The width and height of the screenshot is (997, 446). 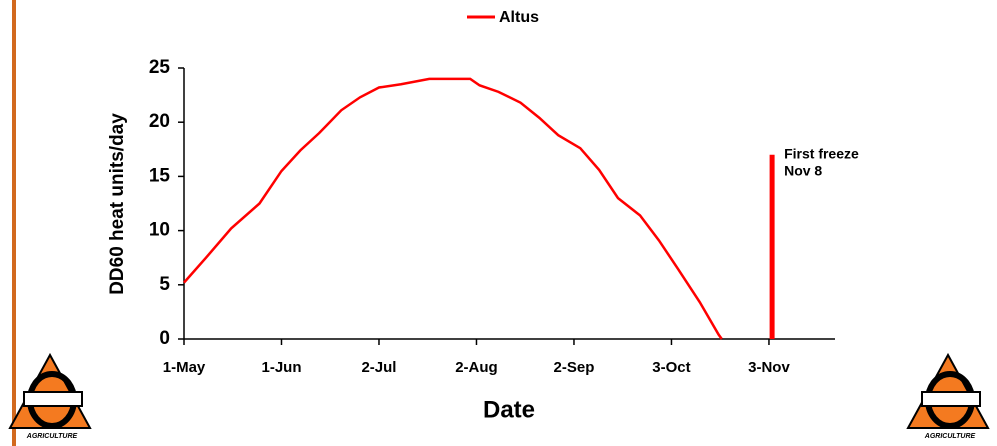 What do you see at coordinates (50, 396) in the screenshot?
I see `logo-left: AGRICULTURE` at bounding box center [50, 396].